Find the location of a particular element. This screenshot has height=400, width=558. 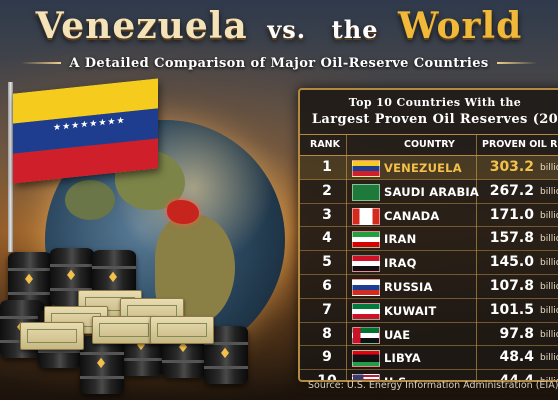

uae-flag-icon is located at coordinates (366, 335).